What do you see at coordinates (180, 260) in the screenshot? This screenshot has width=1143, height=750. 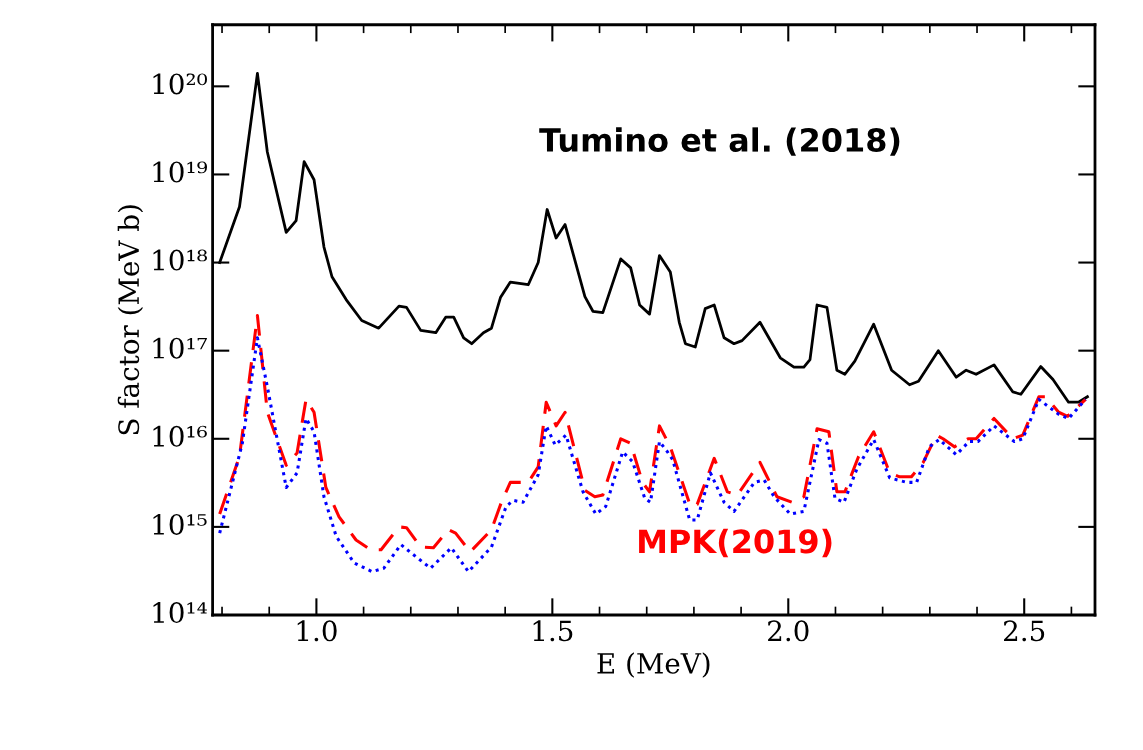 I see `y-tick-label: 10¹⁸` at bounding box center [180, 260].